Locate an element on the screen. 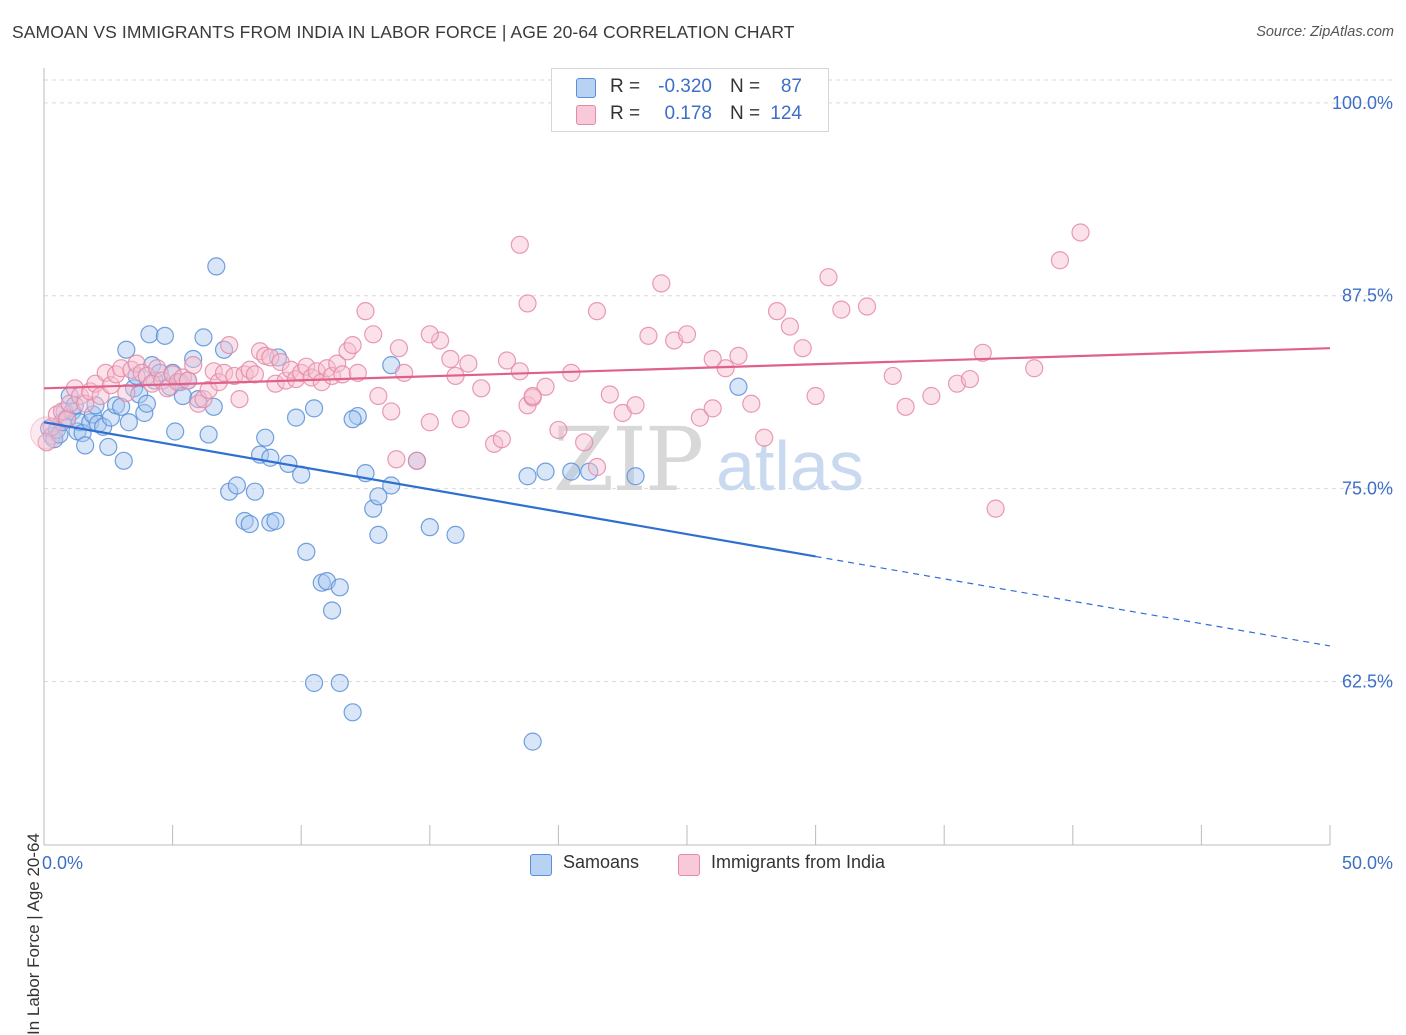 This screenshot has height=1035, width=1406. n-value: 124 is located at coordinates (786, 113).